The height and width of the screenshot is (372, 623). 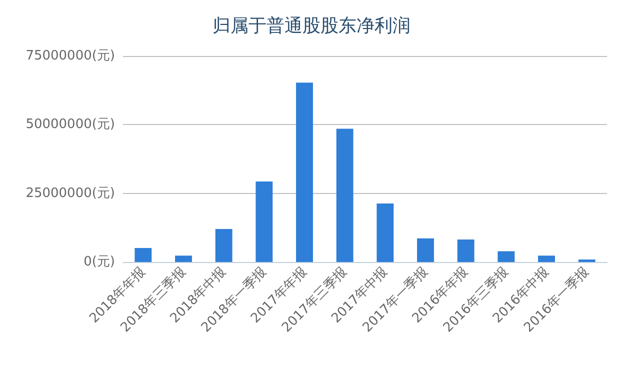 What do you see at coordinates (99, 262) in the screenshot?
I see `y-tick-label: 0(元)` at bounding box center [99, 262].